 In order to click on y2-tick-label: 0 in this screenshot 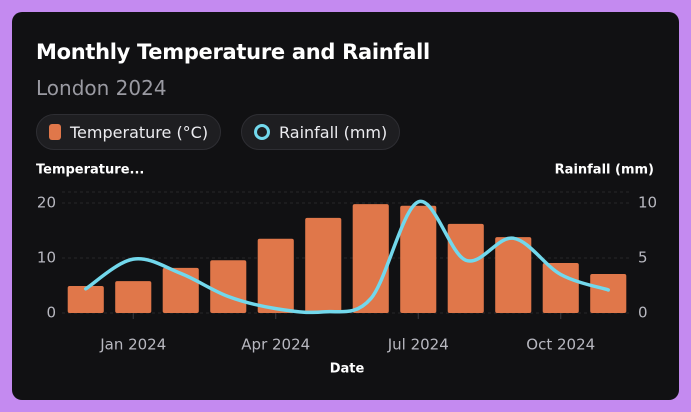, I will do `click(643, 313)`.